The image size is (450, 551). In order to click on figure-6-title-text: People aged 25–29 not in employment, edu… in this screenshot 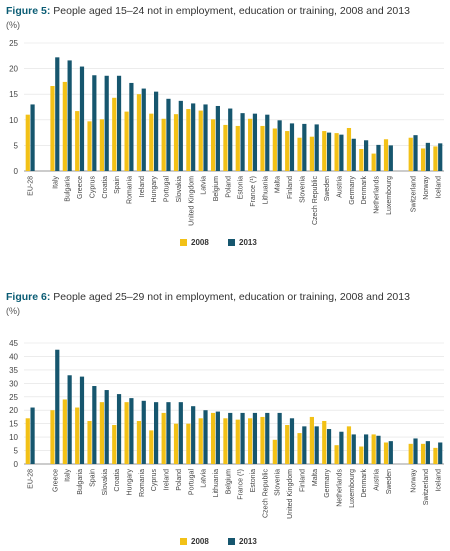, I will do `click(231, 297)`.